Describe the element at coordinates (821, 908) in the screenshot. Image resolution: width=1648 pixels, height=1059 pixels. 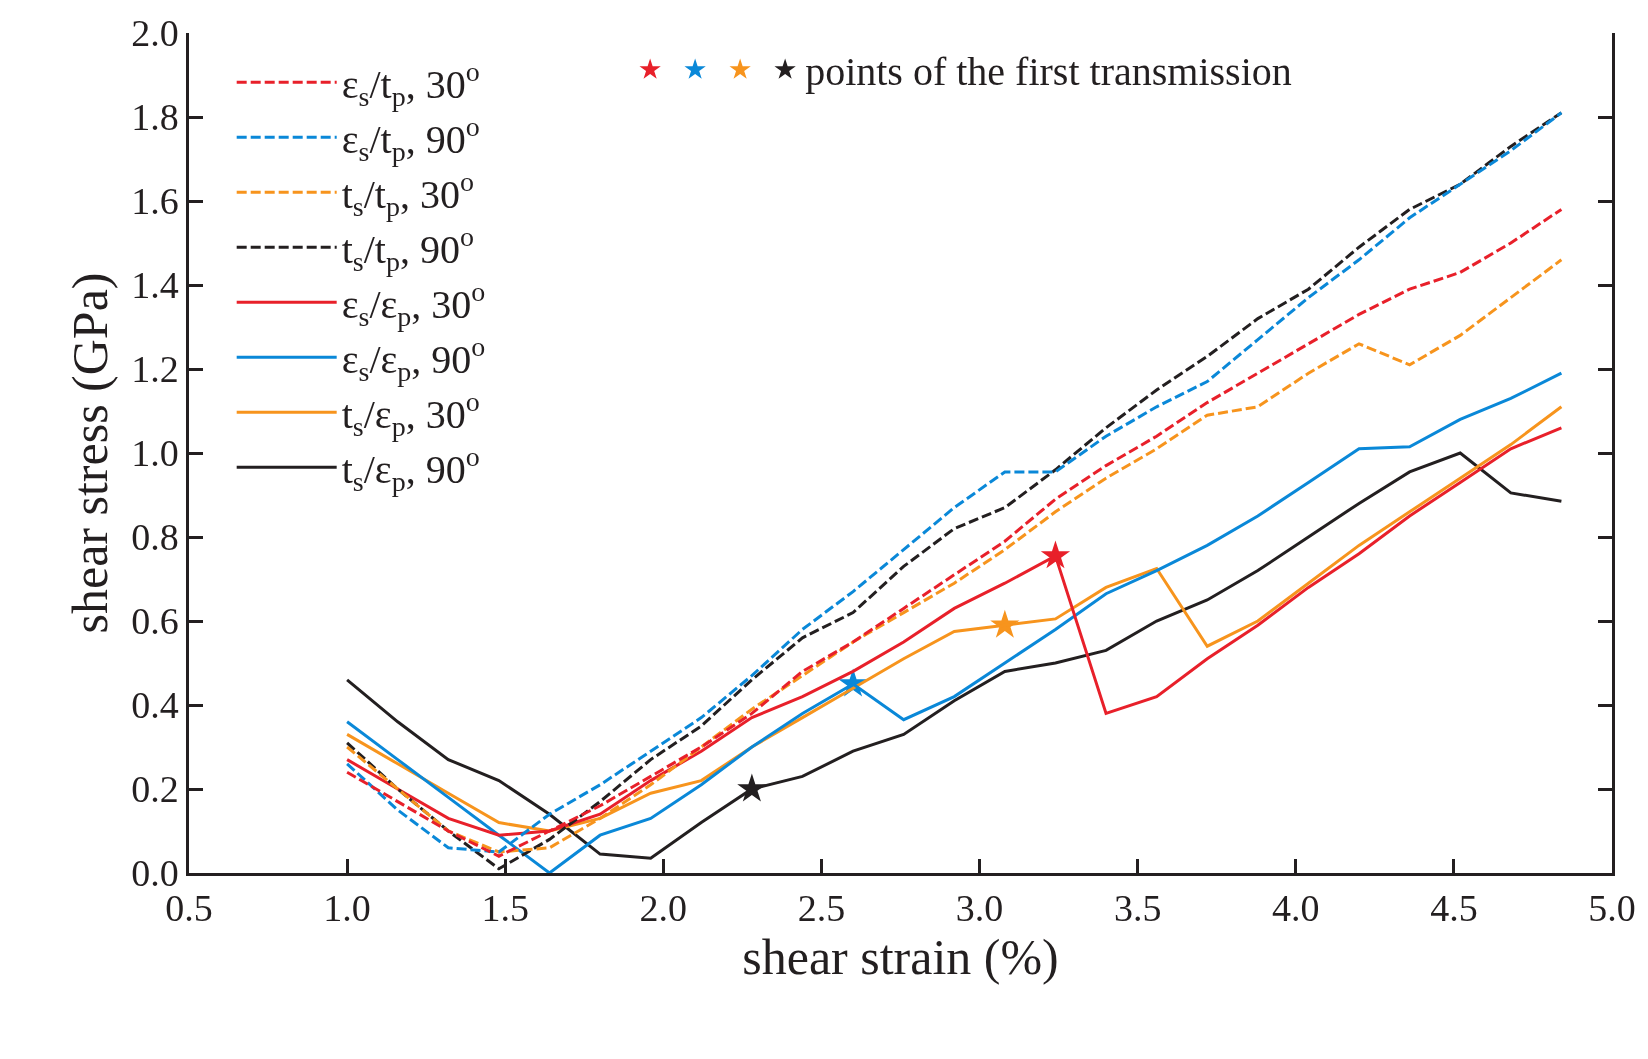
I see `x-tick-label: 2.5` at that location.